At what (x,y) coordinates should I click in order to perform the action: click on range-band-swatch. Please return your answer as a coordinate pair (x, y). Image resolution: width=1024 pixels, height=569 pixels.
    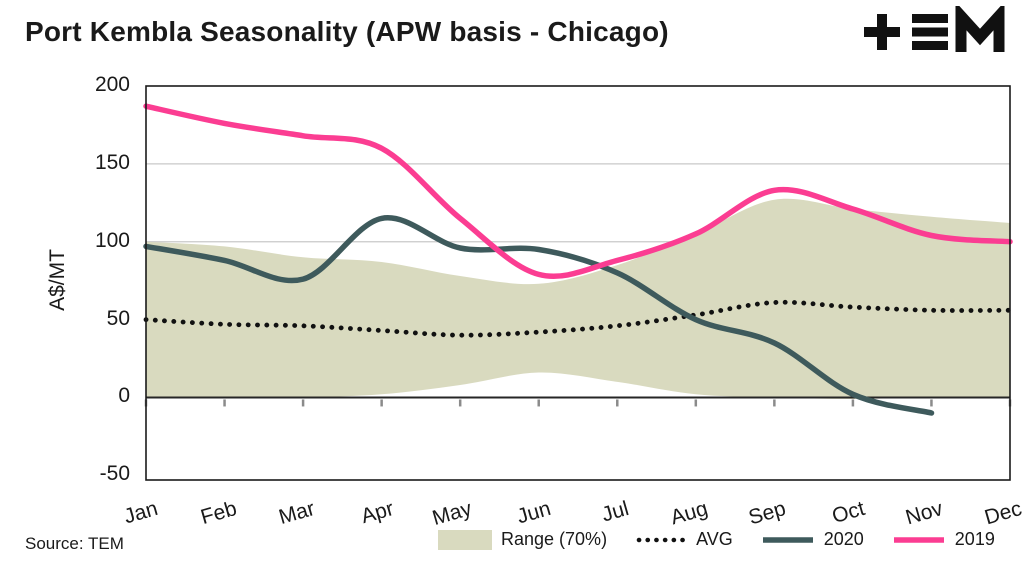
    Looking at the image, I should click on (465, 539).